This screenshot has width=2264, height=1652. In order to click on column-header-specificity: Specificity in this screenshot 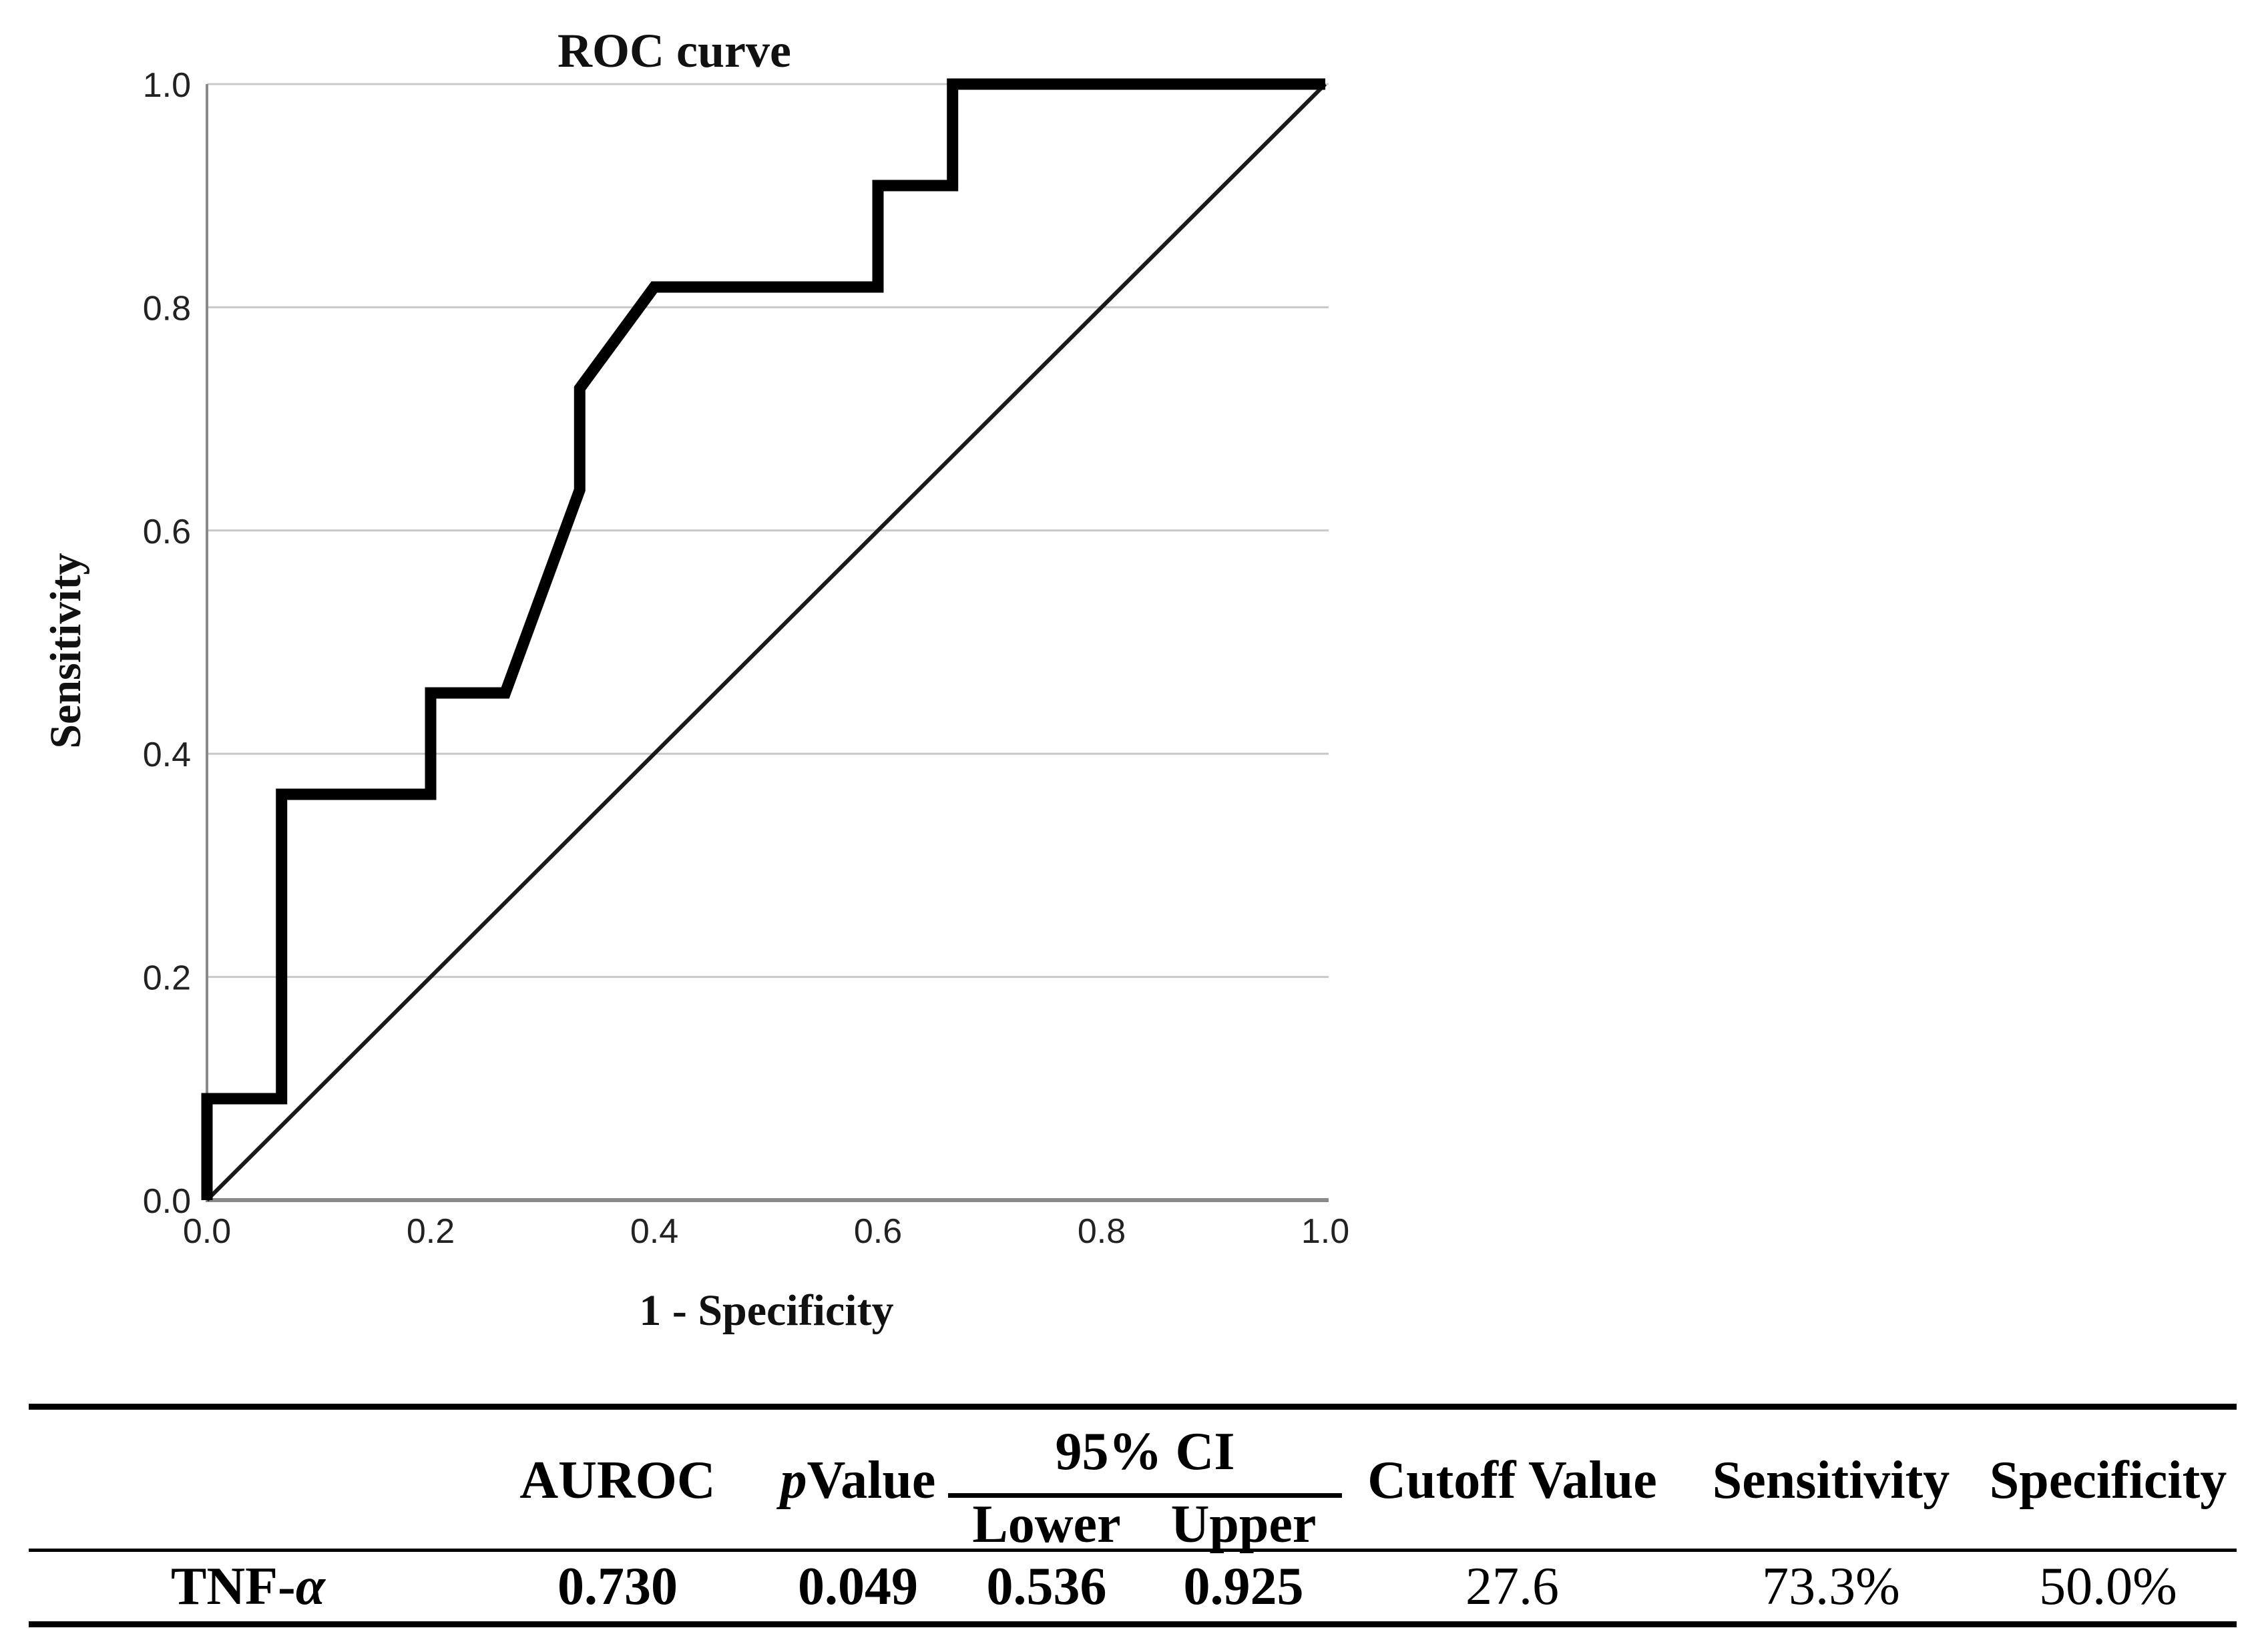, I will do `click(2108, 1480)`.